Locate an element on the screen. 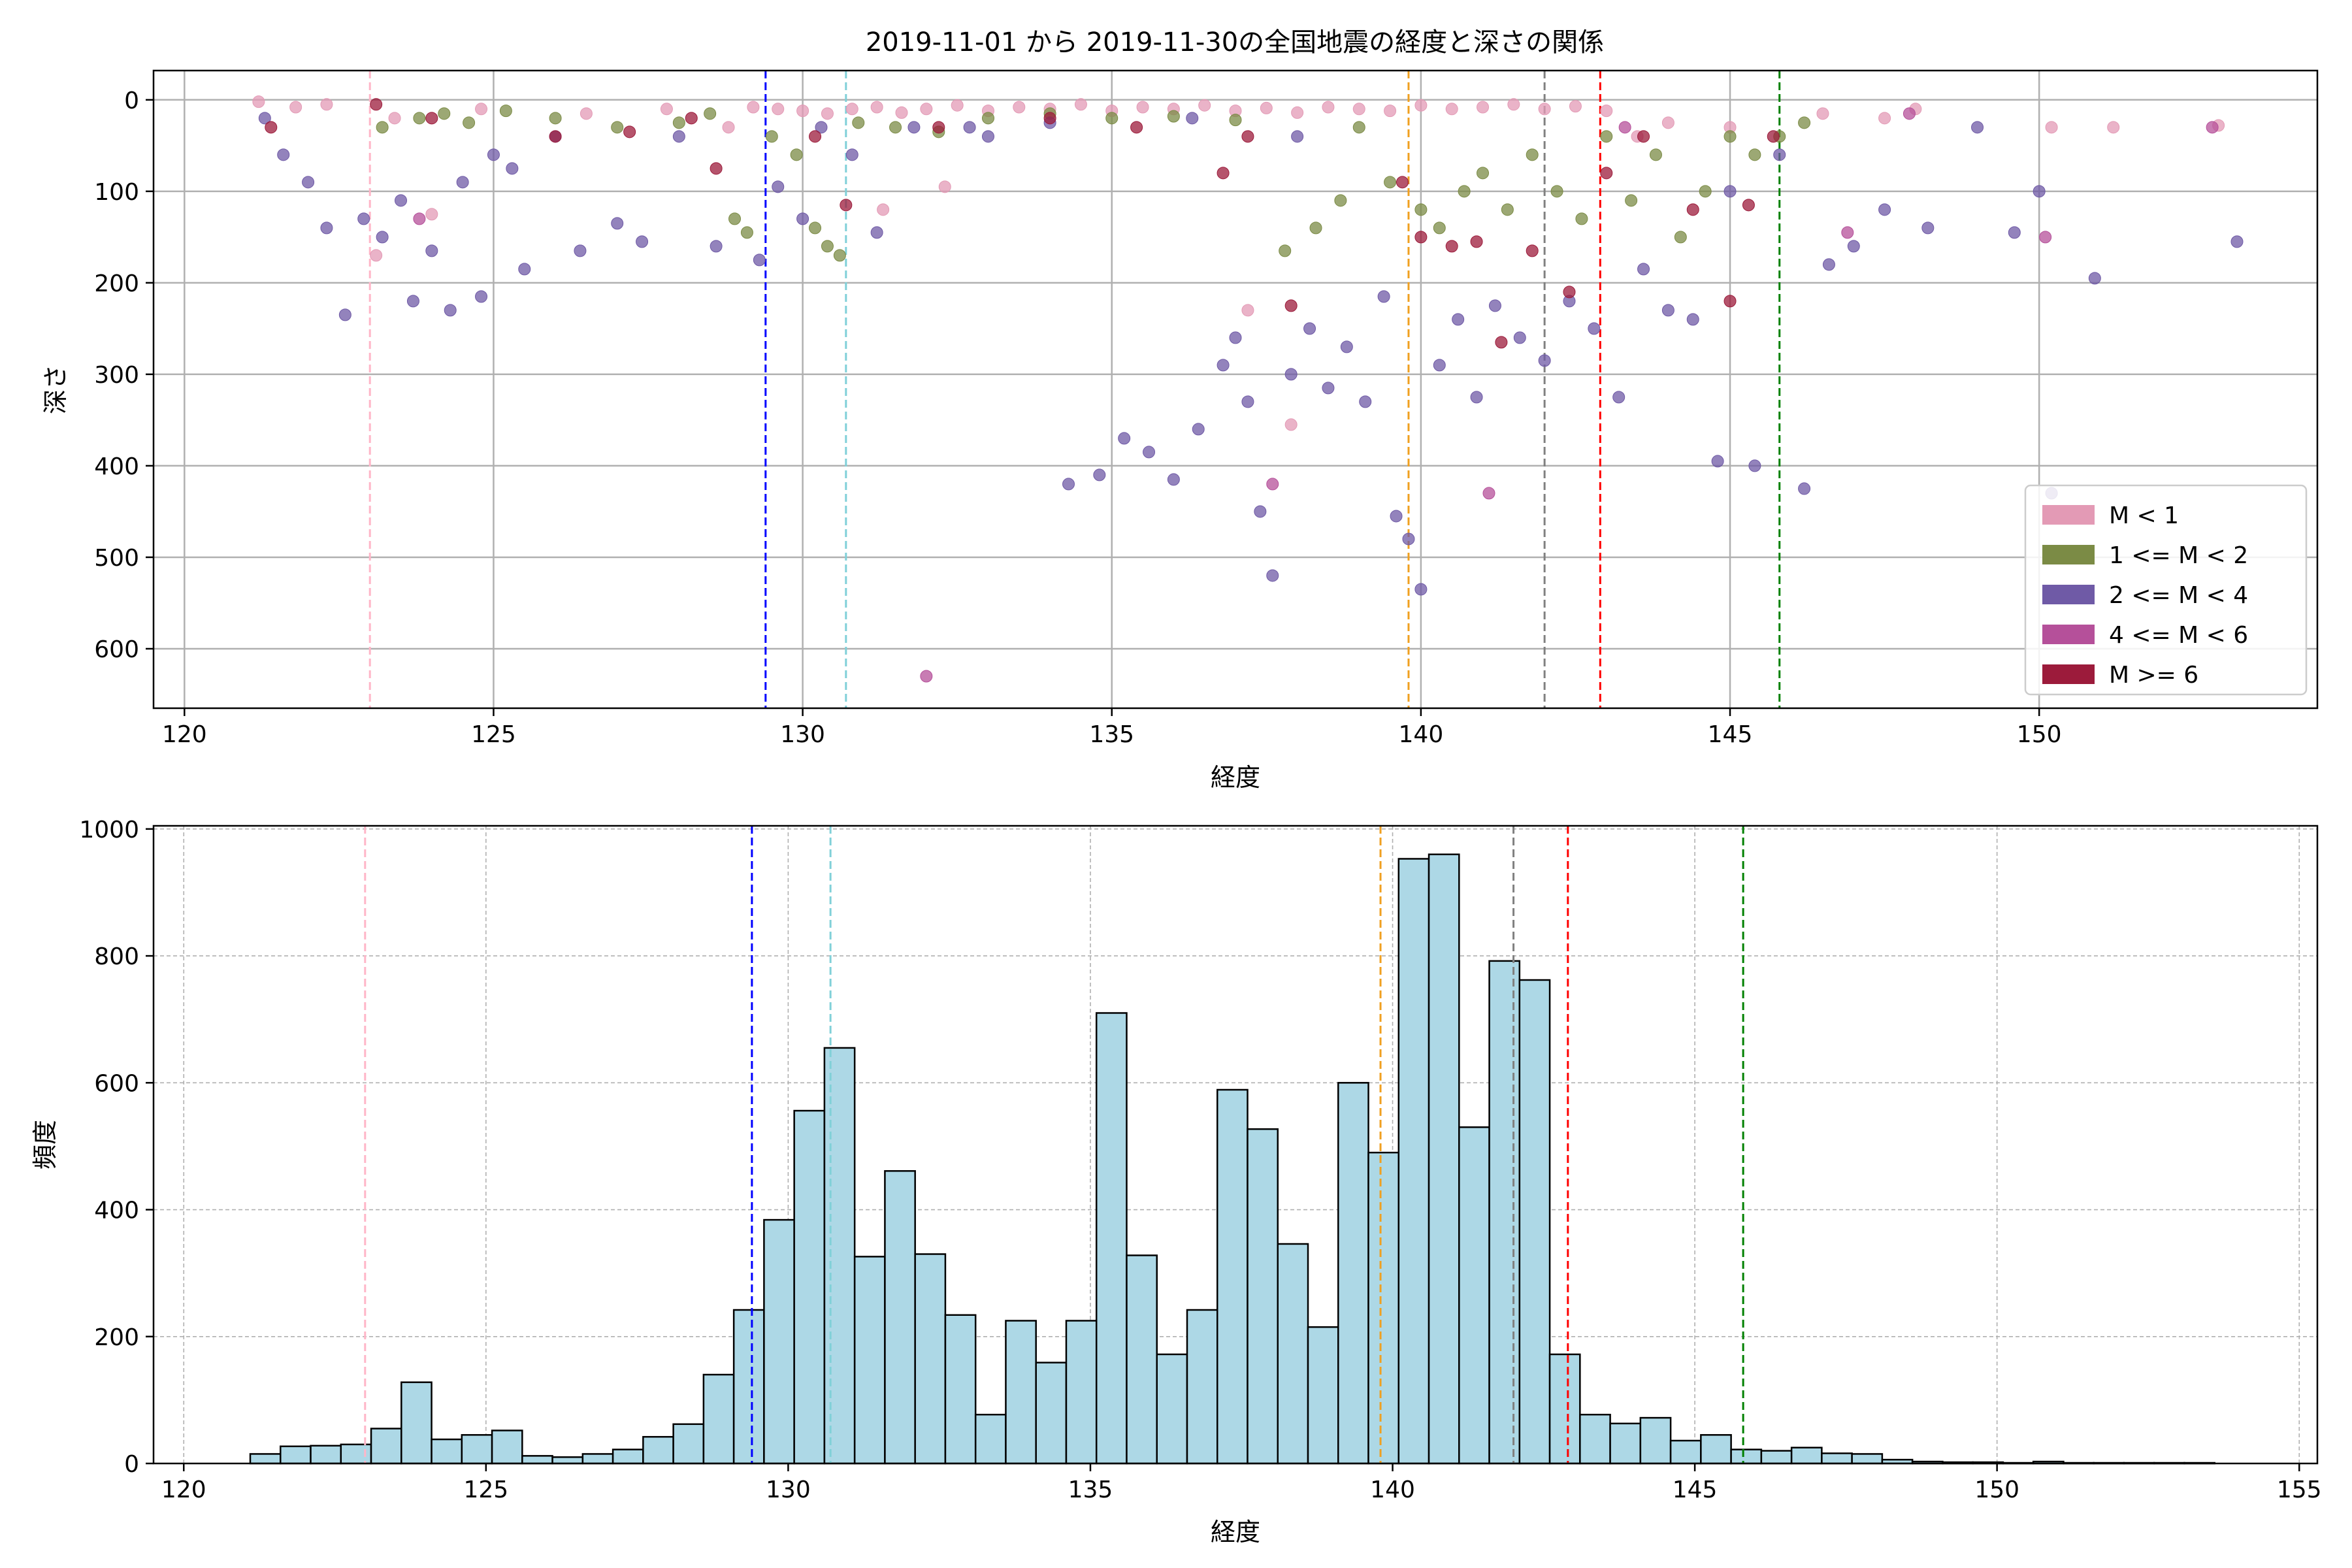 The height and width of the screenshot is (1568, 2352). histogram-y-ticks: 0 200 400 600 800 1000 is located at coordinates (116, 1147).